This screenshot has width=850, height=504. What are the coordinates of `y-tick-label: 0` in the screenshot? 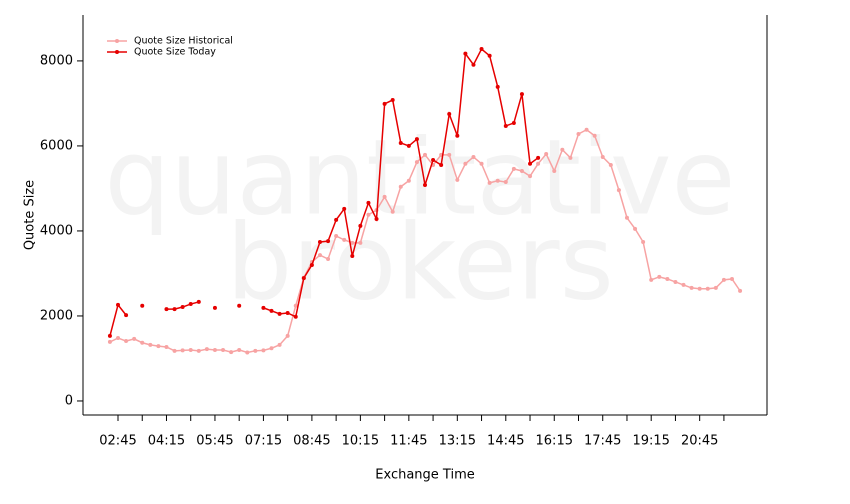 It's located at (69, 400).